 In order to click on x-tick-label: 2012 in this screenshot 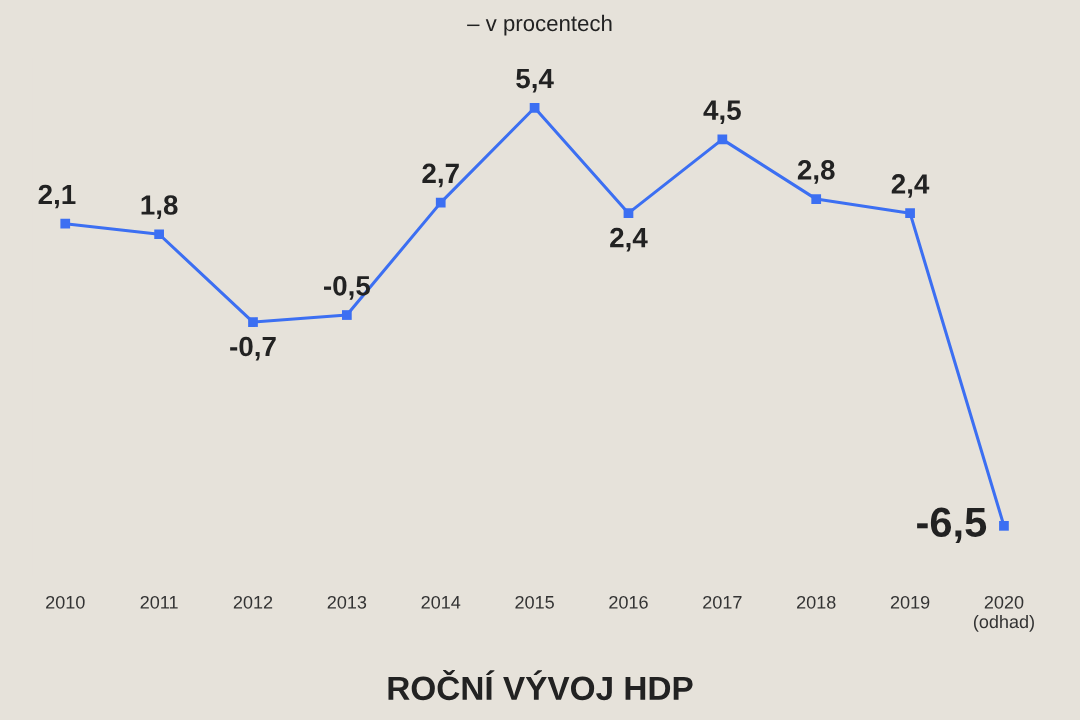, I will do `click(253, 602)`.